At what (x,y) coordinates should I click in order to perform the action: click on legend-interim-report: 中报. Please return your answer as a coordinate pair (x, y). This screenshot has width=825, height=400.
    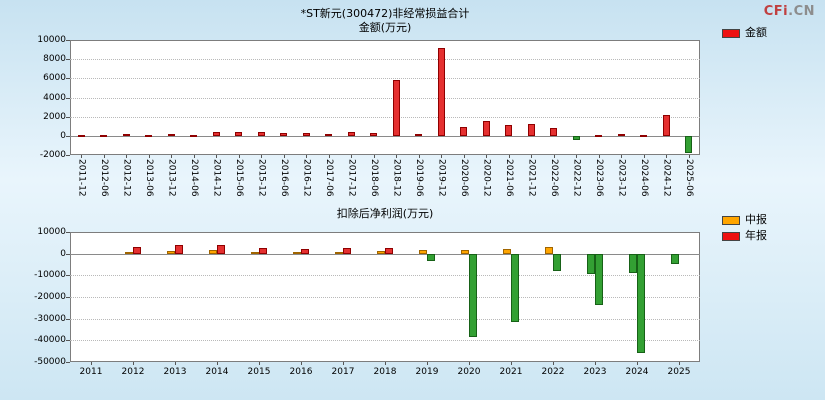
    Looking at the image, I should click on (744, 220).